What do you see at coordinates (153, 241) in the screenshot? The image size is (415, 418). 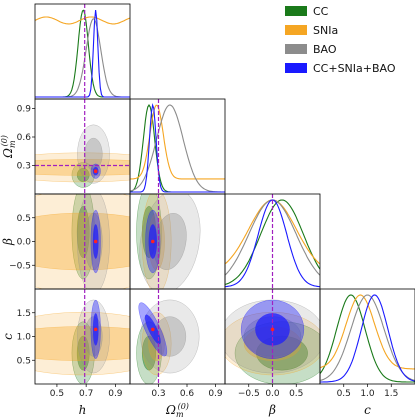 I see `best-fit-om-beta` at bounding box center [153, 241].